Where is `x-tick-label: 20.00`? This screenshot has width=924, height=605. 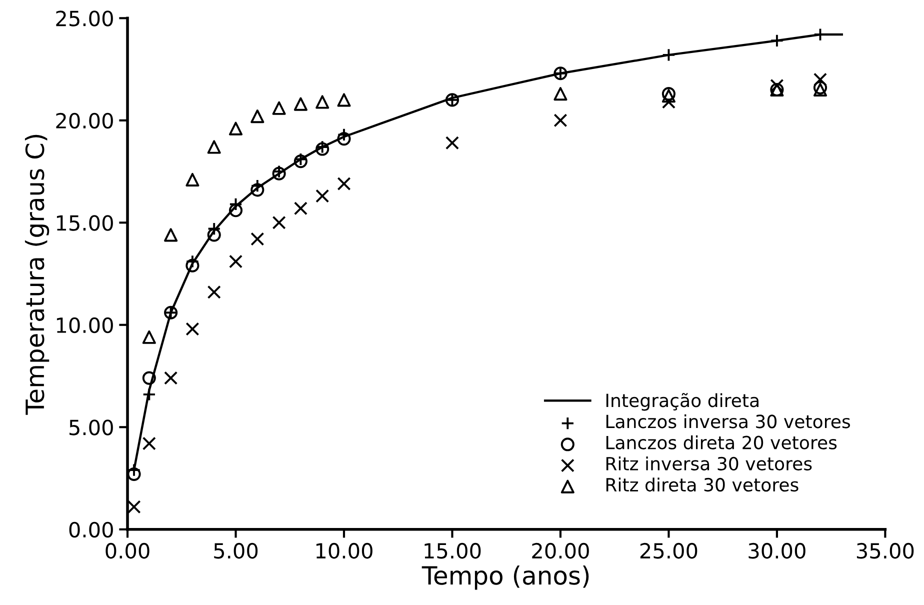 x-tick-label: 20.00 is located at coordinates (560, 550).